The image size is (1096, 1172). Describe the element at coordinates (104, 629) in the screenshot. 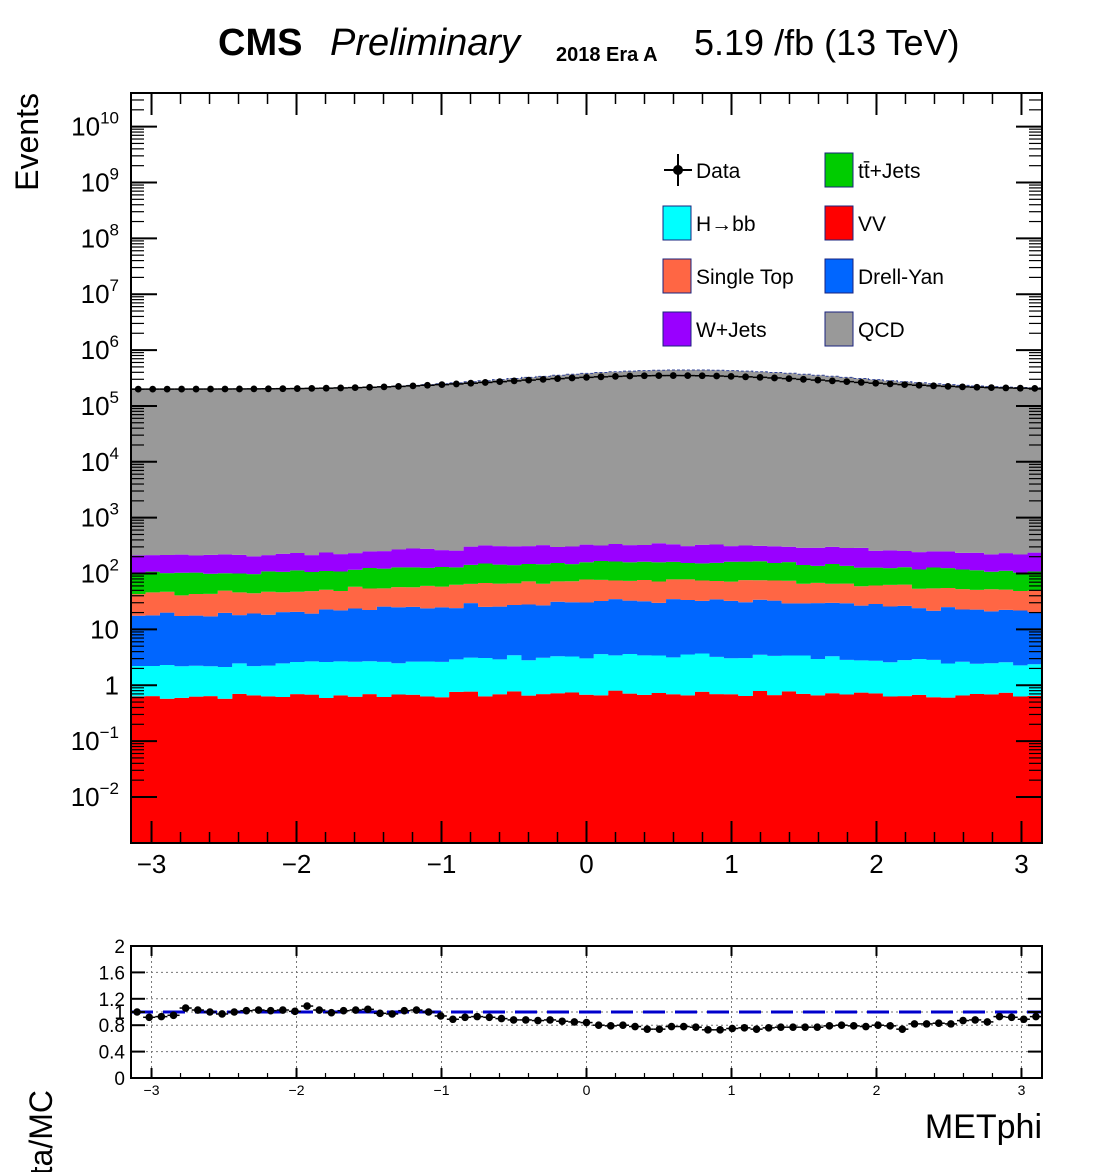

I see `y-tick-label: 10` at that location.